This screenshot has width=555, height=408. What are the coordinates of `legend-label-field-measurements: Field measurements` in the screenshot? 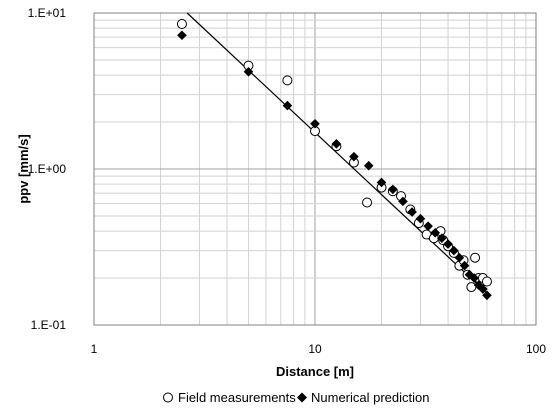 It's located at (237, 397).